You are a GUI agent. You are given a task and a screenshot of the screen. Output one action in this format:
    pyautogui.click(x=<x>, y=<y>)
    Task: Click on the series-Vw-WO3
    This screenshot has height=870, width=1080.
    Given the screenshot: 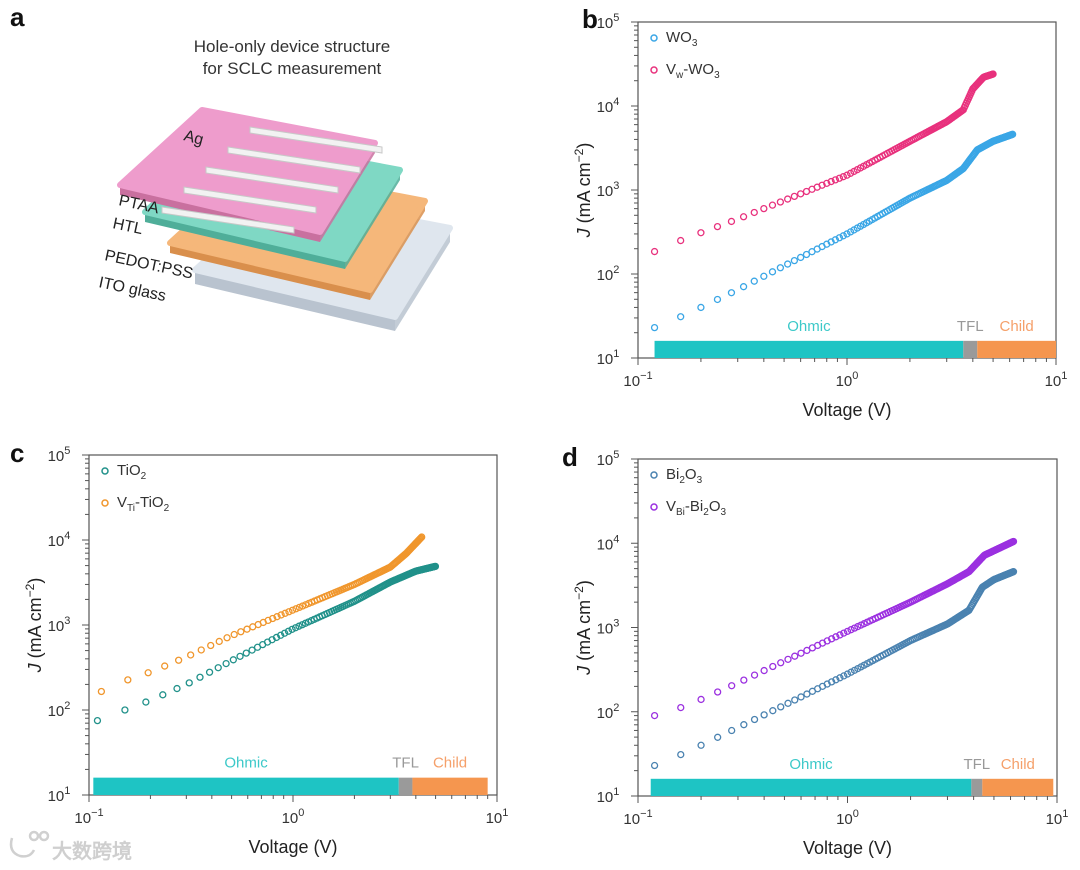 What is the action you would take?
    pyautogui.click(x=823, y=163)
    